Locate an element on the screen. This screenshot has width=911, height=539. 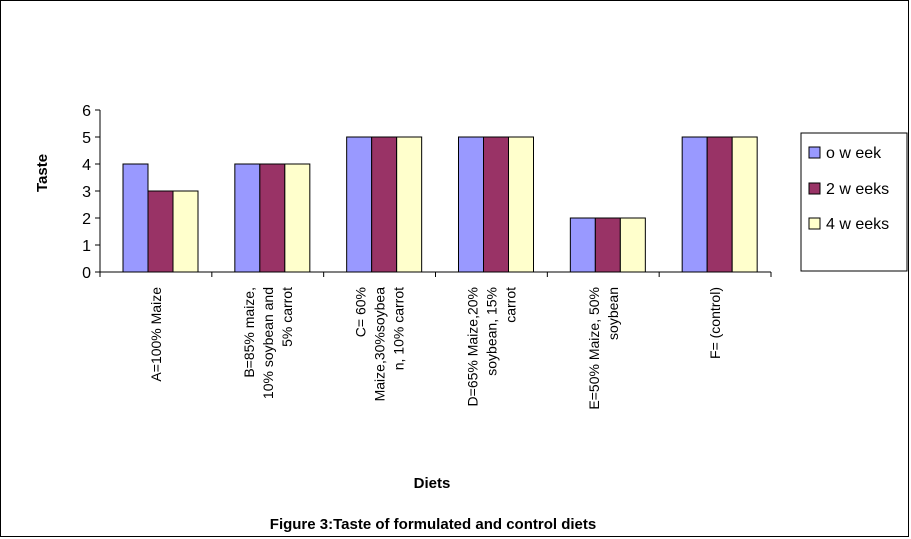
x-category-label: D=65% Maize,20% is located at coordinates (472, 346).